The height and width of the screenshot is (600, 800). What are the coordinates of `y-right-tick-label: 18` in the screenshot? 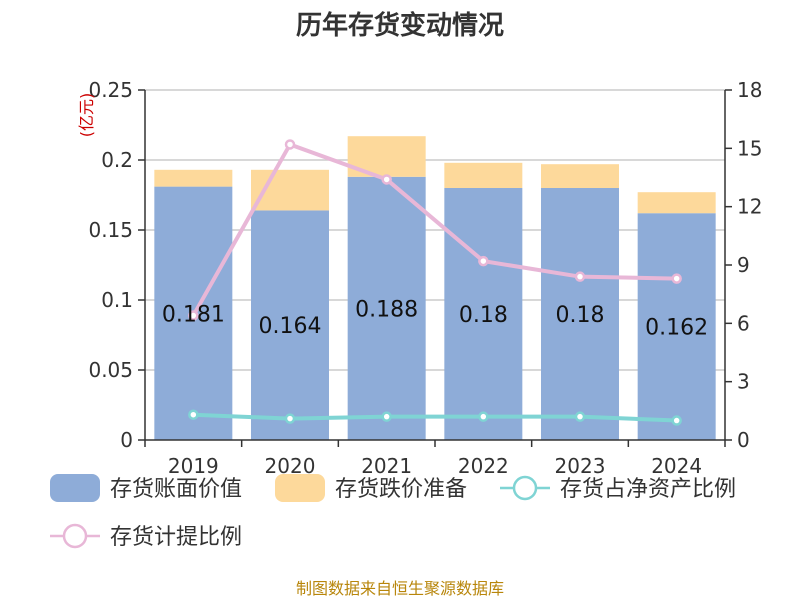 It's located at (749, 90).